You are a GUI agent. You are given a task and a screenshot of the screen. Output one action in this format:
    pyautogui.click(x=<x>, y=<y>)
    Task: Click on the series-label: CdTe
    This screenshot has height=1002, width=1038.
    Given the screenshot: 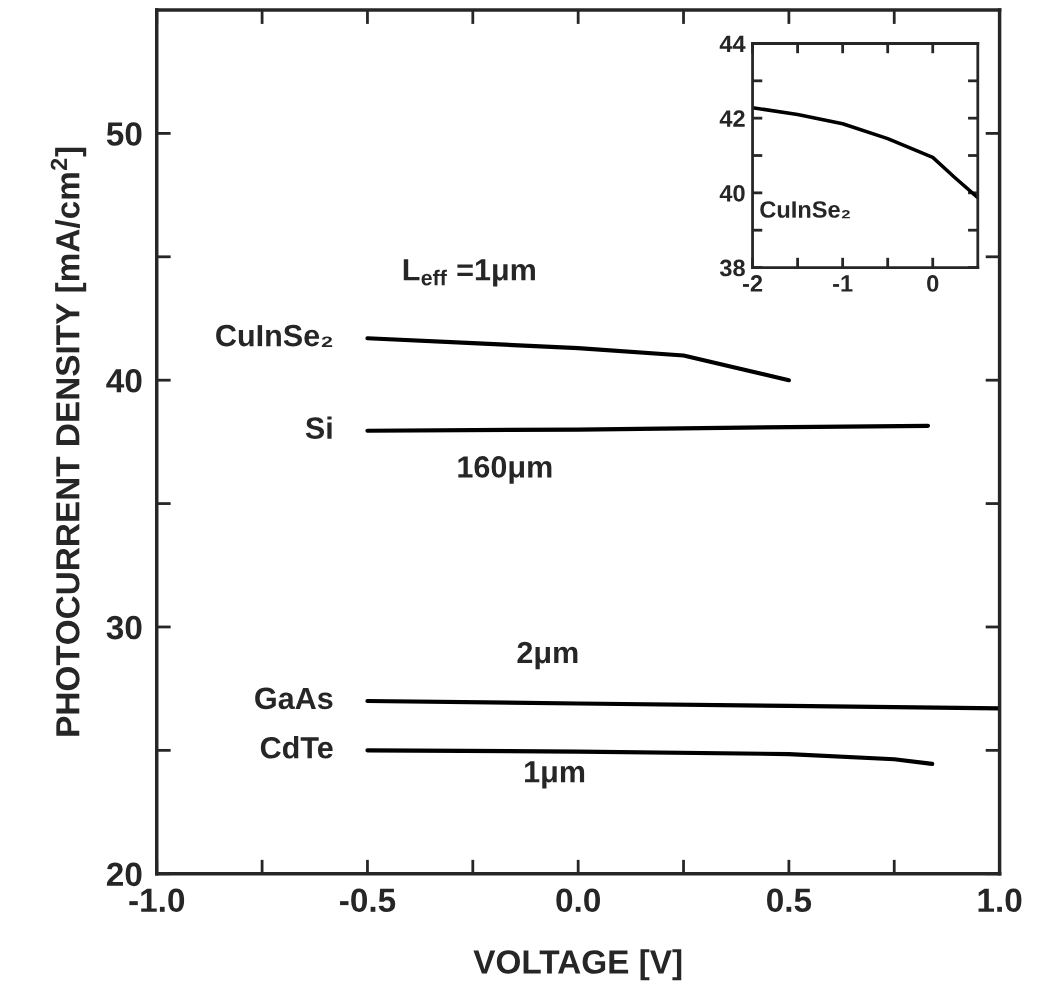 What is the action you would take?
    pyautogui.click(x=296, y=747)
    